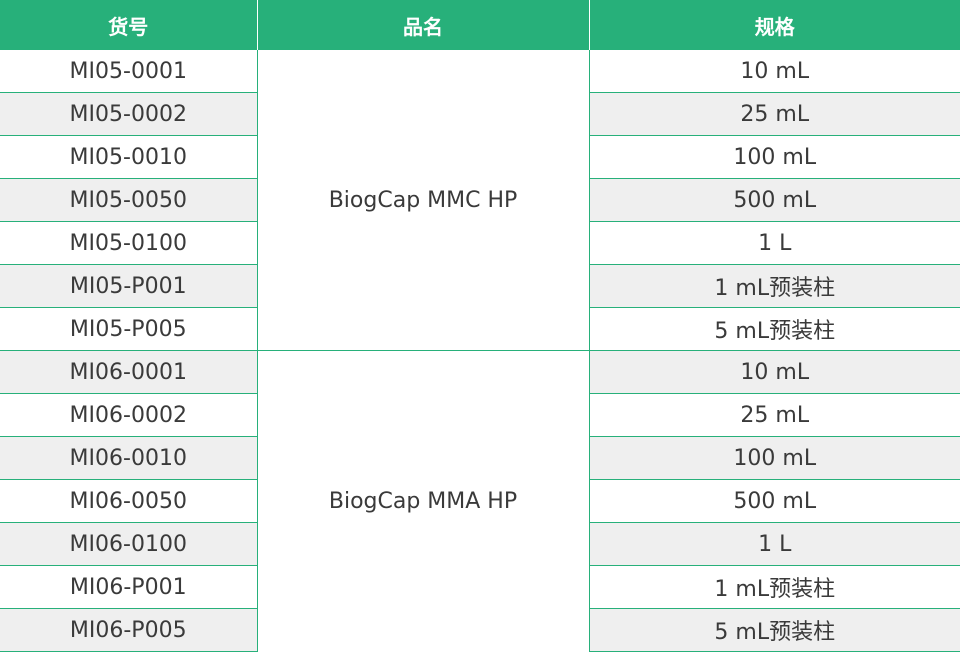 The image size is (961, 660). Describe the element at coordinates (480, 458) in the screenshot. I see `table-row: MI06-0010 100 mL` at that location.